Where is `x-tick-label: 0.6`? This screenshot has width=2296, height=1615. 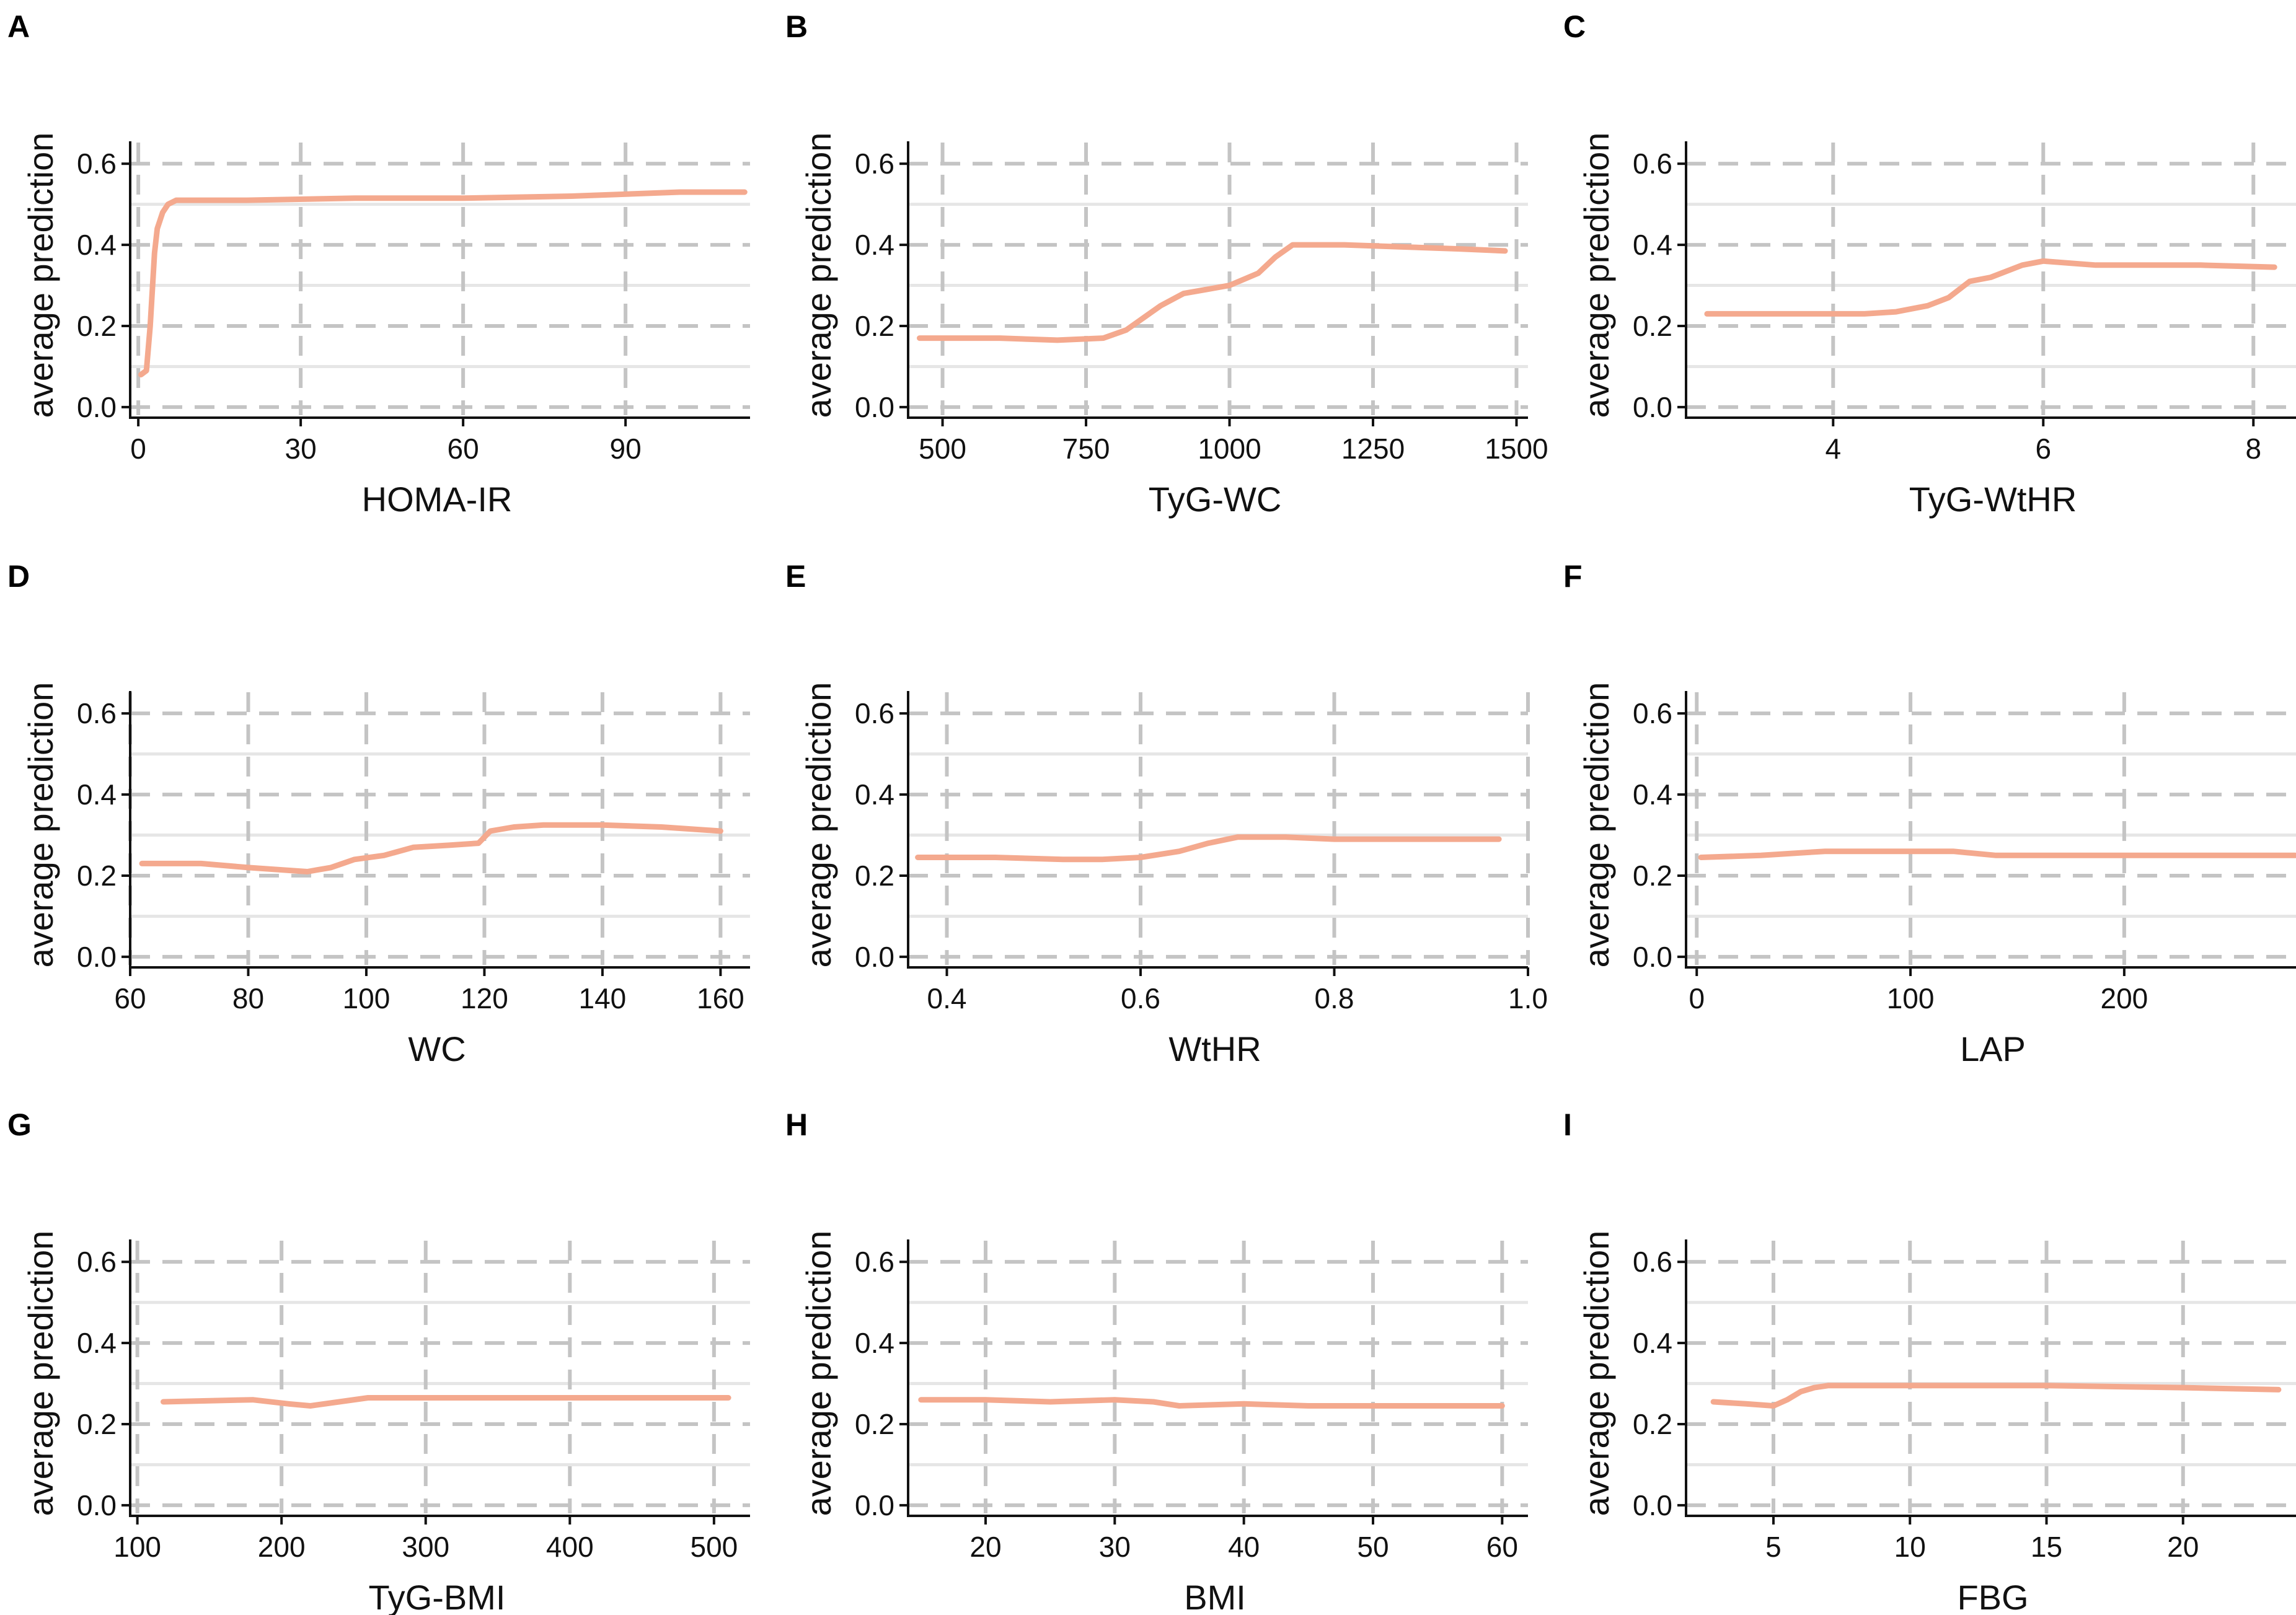 x-tick-label: 0.6 is located at coordinates (1140, 998).